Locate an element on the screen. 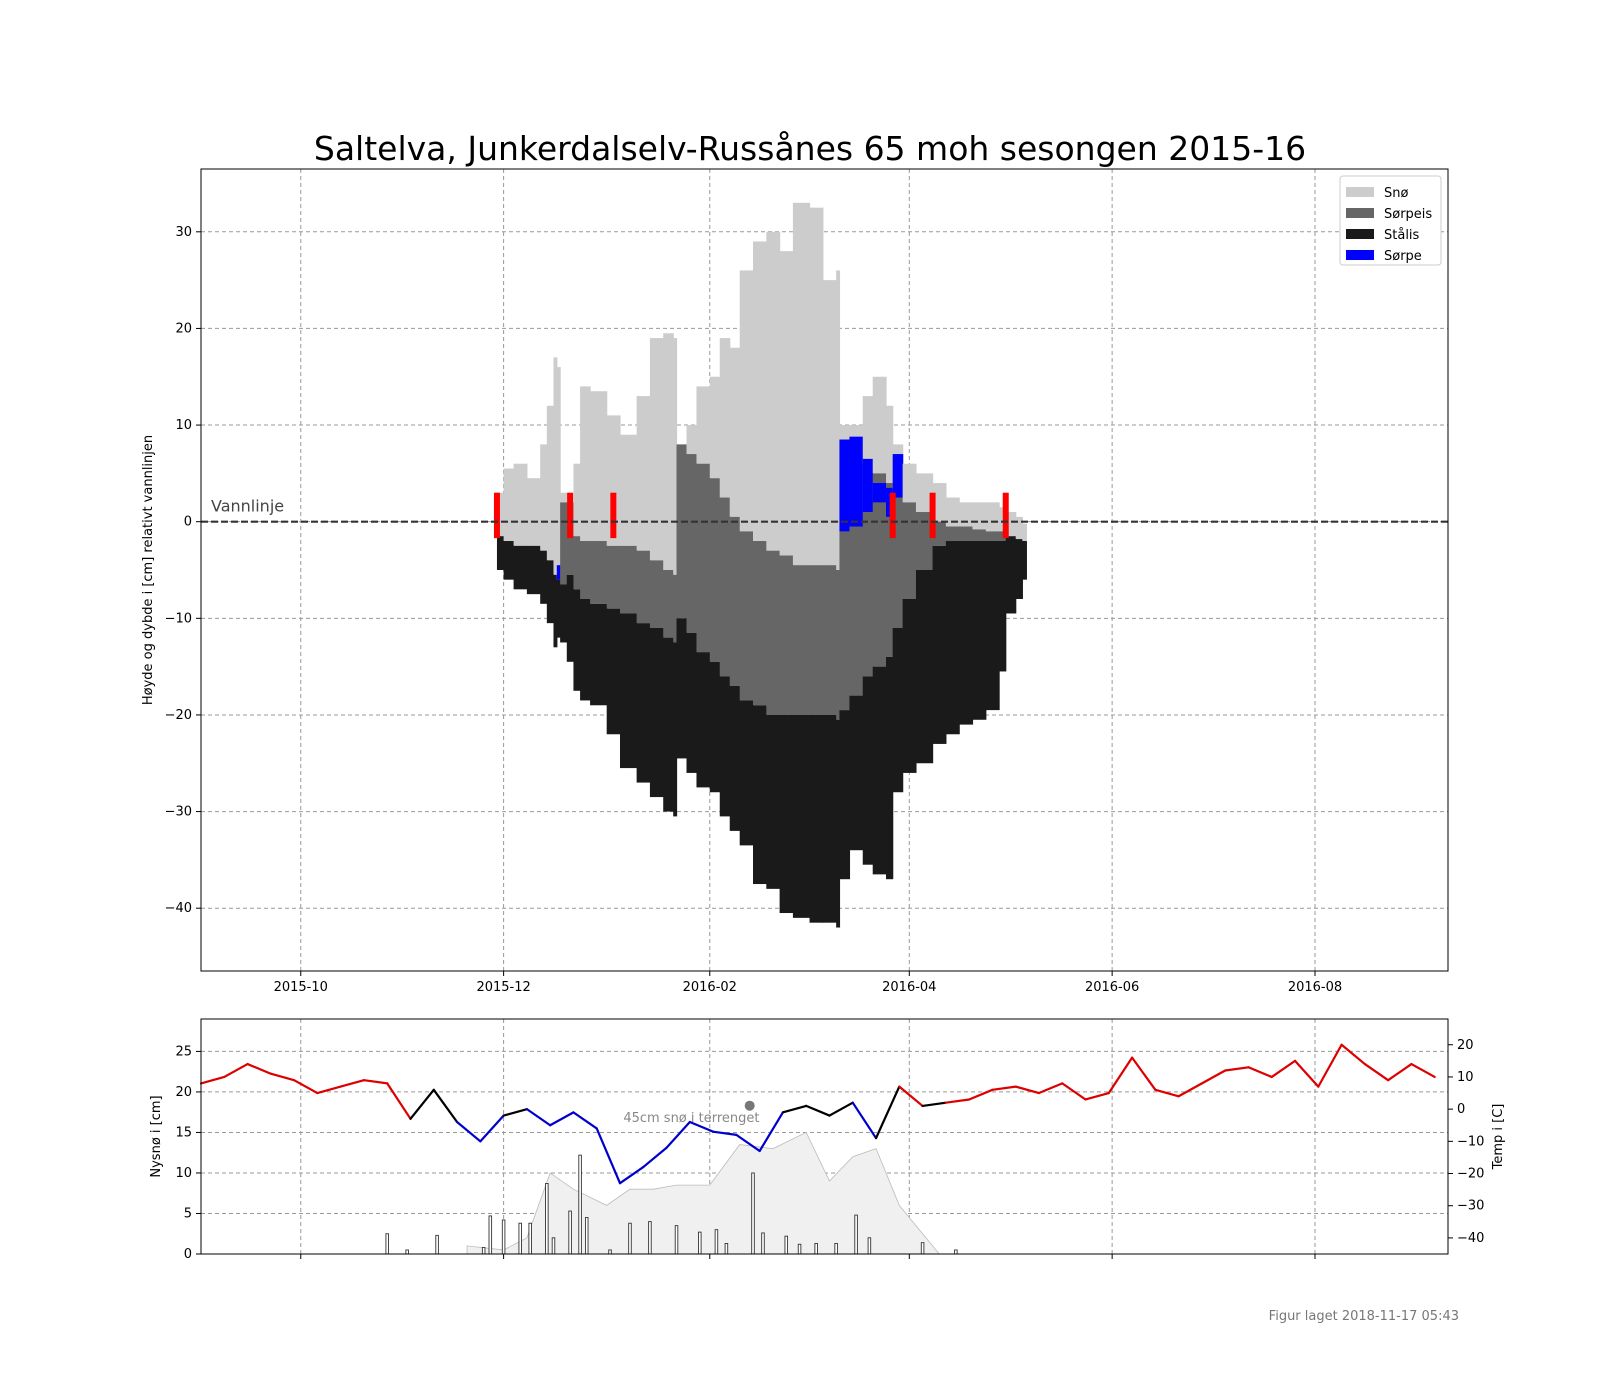 This screenshot has height=1400, width=1600. x-tick-label: 2016-04 is located at coordinates (909, 987).